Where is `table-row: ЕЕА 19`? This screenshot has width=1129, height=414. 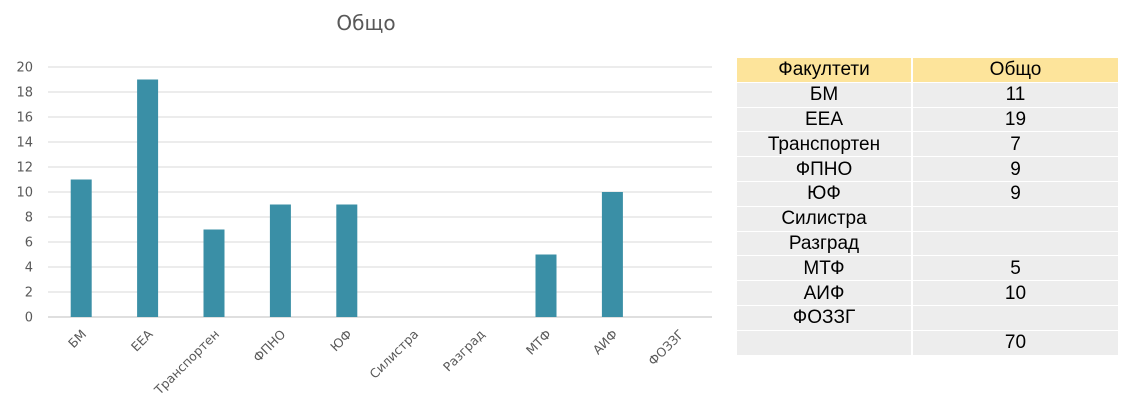
table-row: ЕЕА 19 is located at coordinates (927, 120).